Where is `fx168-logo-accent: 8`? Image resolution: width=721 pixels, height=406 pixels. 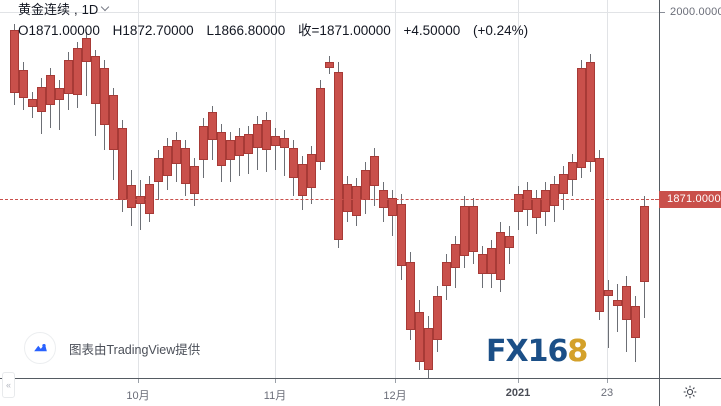 fx168-logo-accent: 8 is located at coordinates (577, 351).